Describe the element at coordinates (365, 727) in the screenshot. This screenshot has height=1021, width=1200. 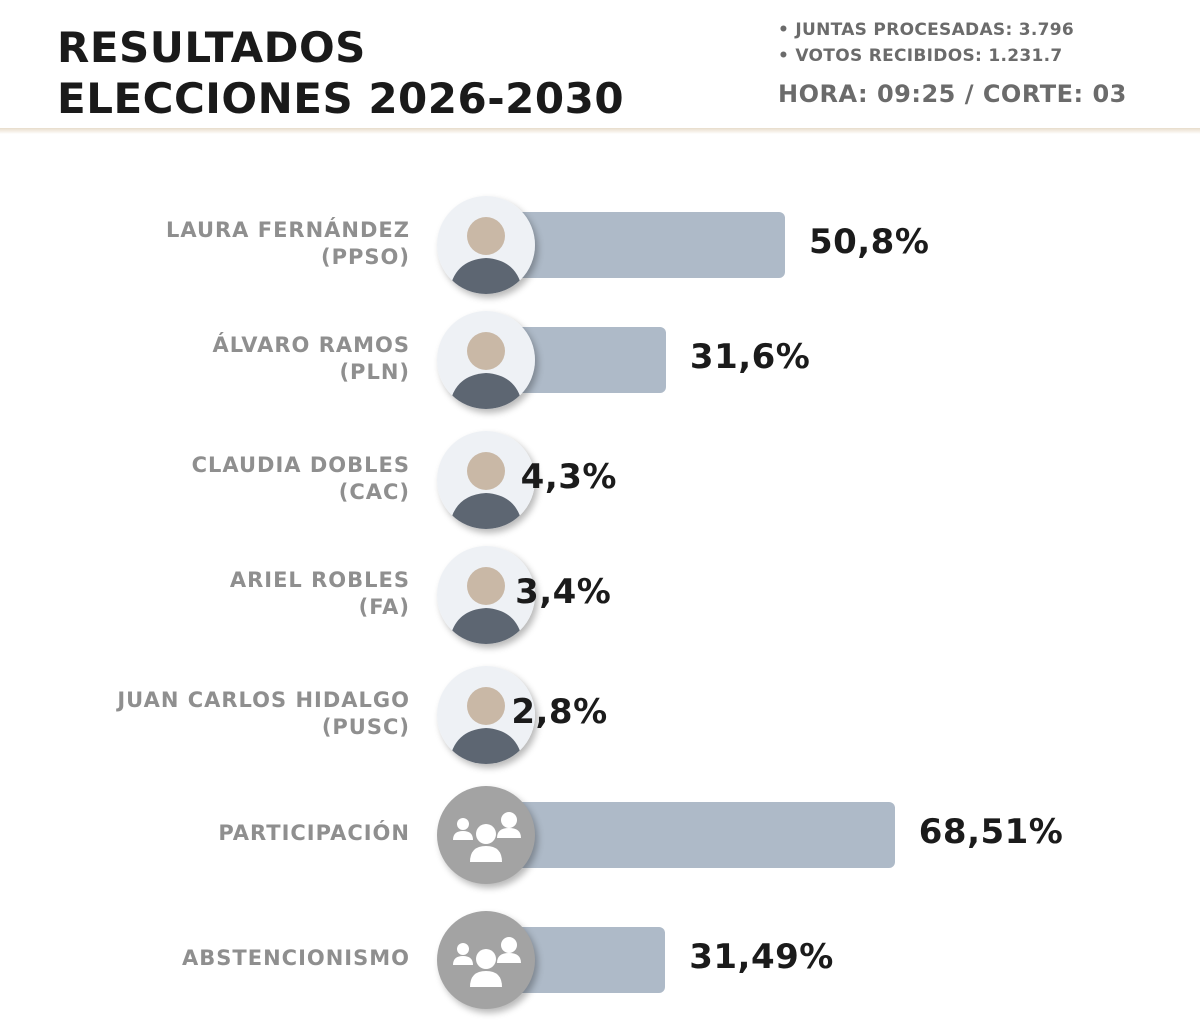
I see `candidate-party: (PUSC)` at that location.